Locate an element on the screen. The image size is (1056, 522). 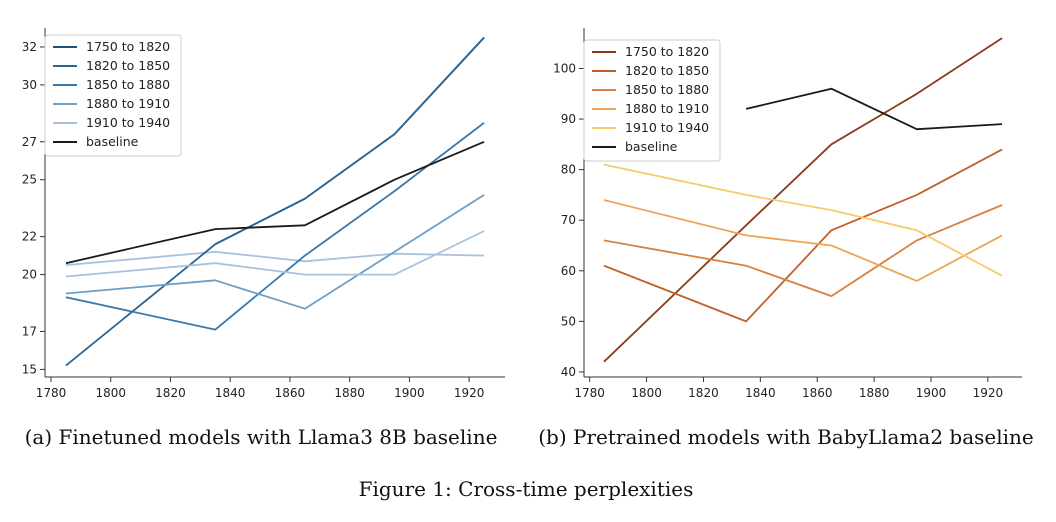
y-tick-label: 20 is located at coordinates (29, 275).